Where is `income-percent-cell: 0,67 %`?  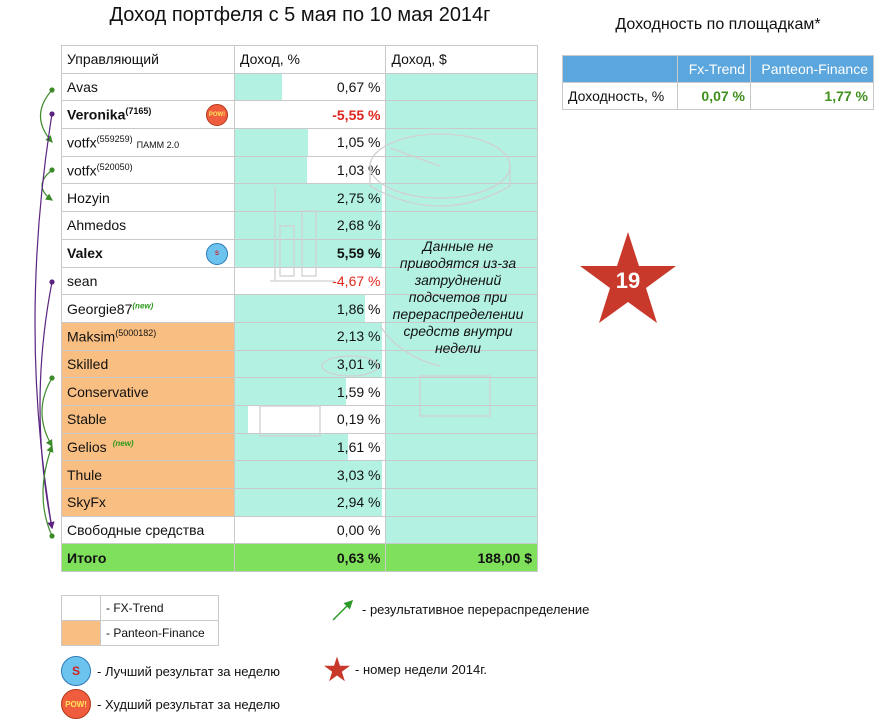
income-percent-cell: 0,67 % is located at coordinates (310, 87).